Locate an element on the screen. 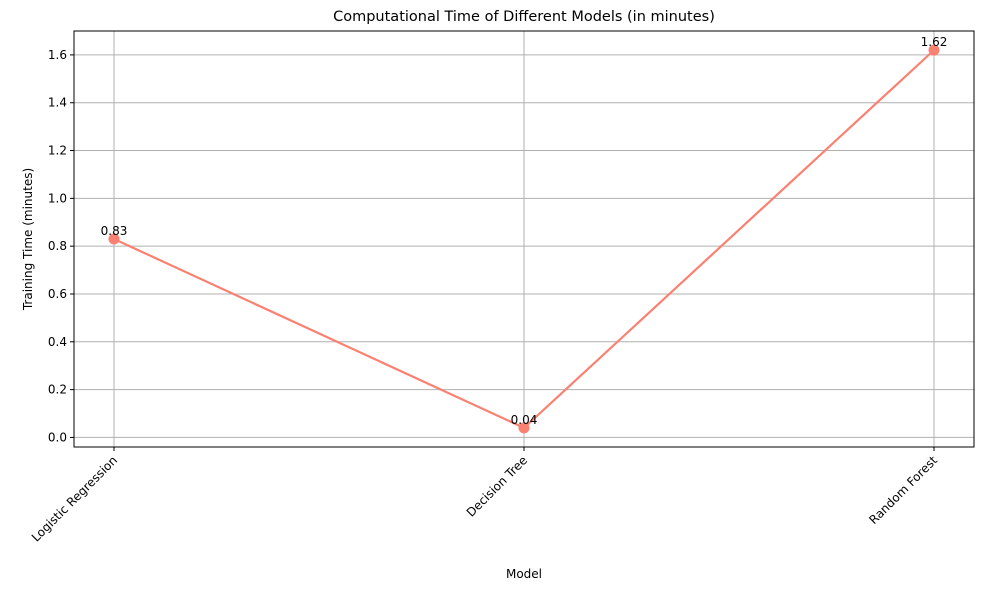 This screenshot has height=590, width=984. y-axis-label: Training Time (minutes) is located at coordinates (28, 239).